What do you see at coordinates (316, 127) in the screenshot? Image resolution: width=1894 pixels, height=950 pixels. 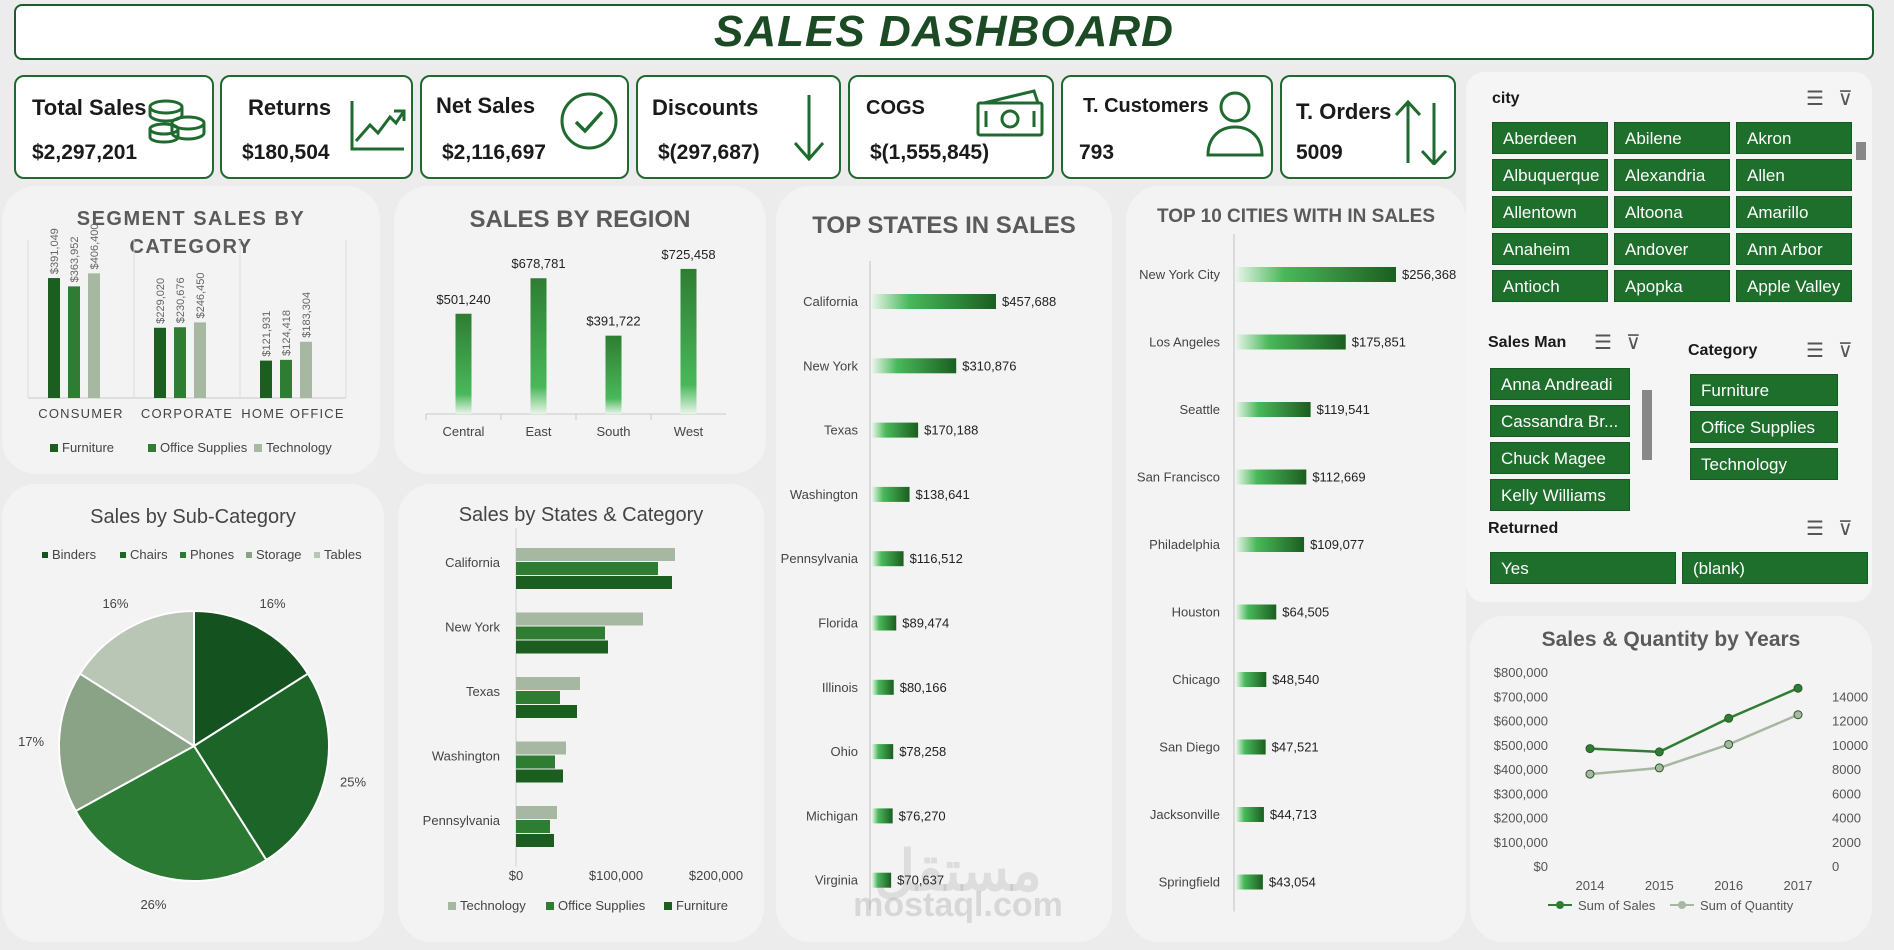 I see `kpi-returns: Returns $180,504` at bounding box center [316, 127].